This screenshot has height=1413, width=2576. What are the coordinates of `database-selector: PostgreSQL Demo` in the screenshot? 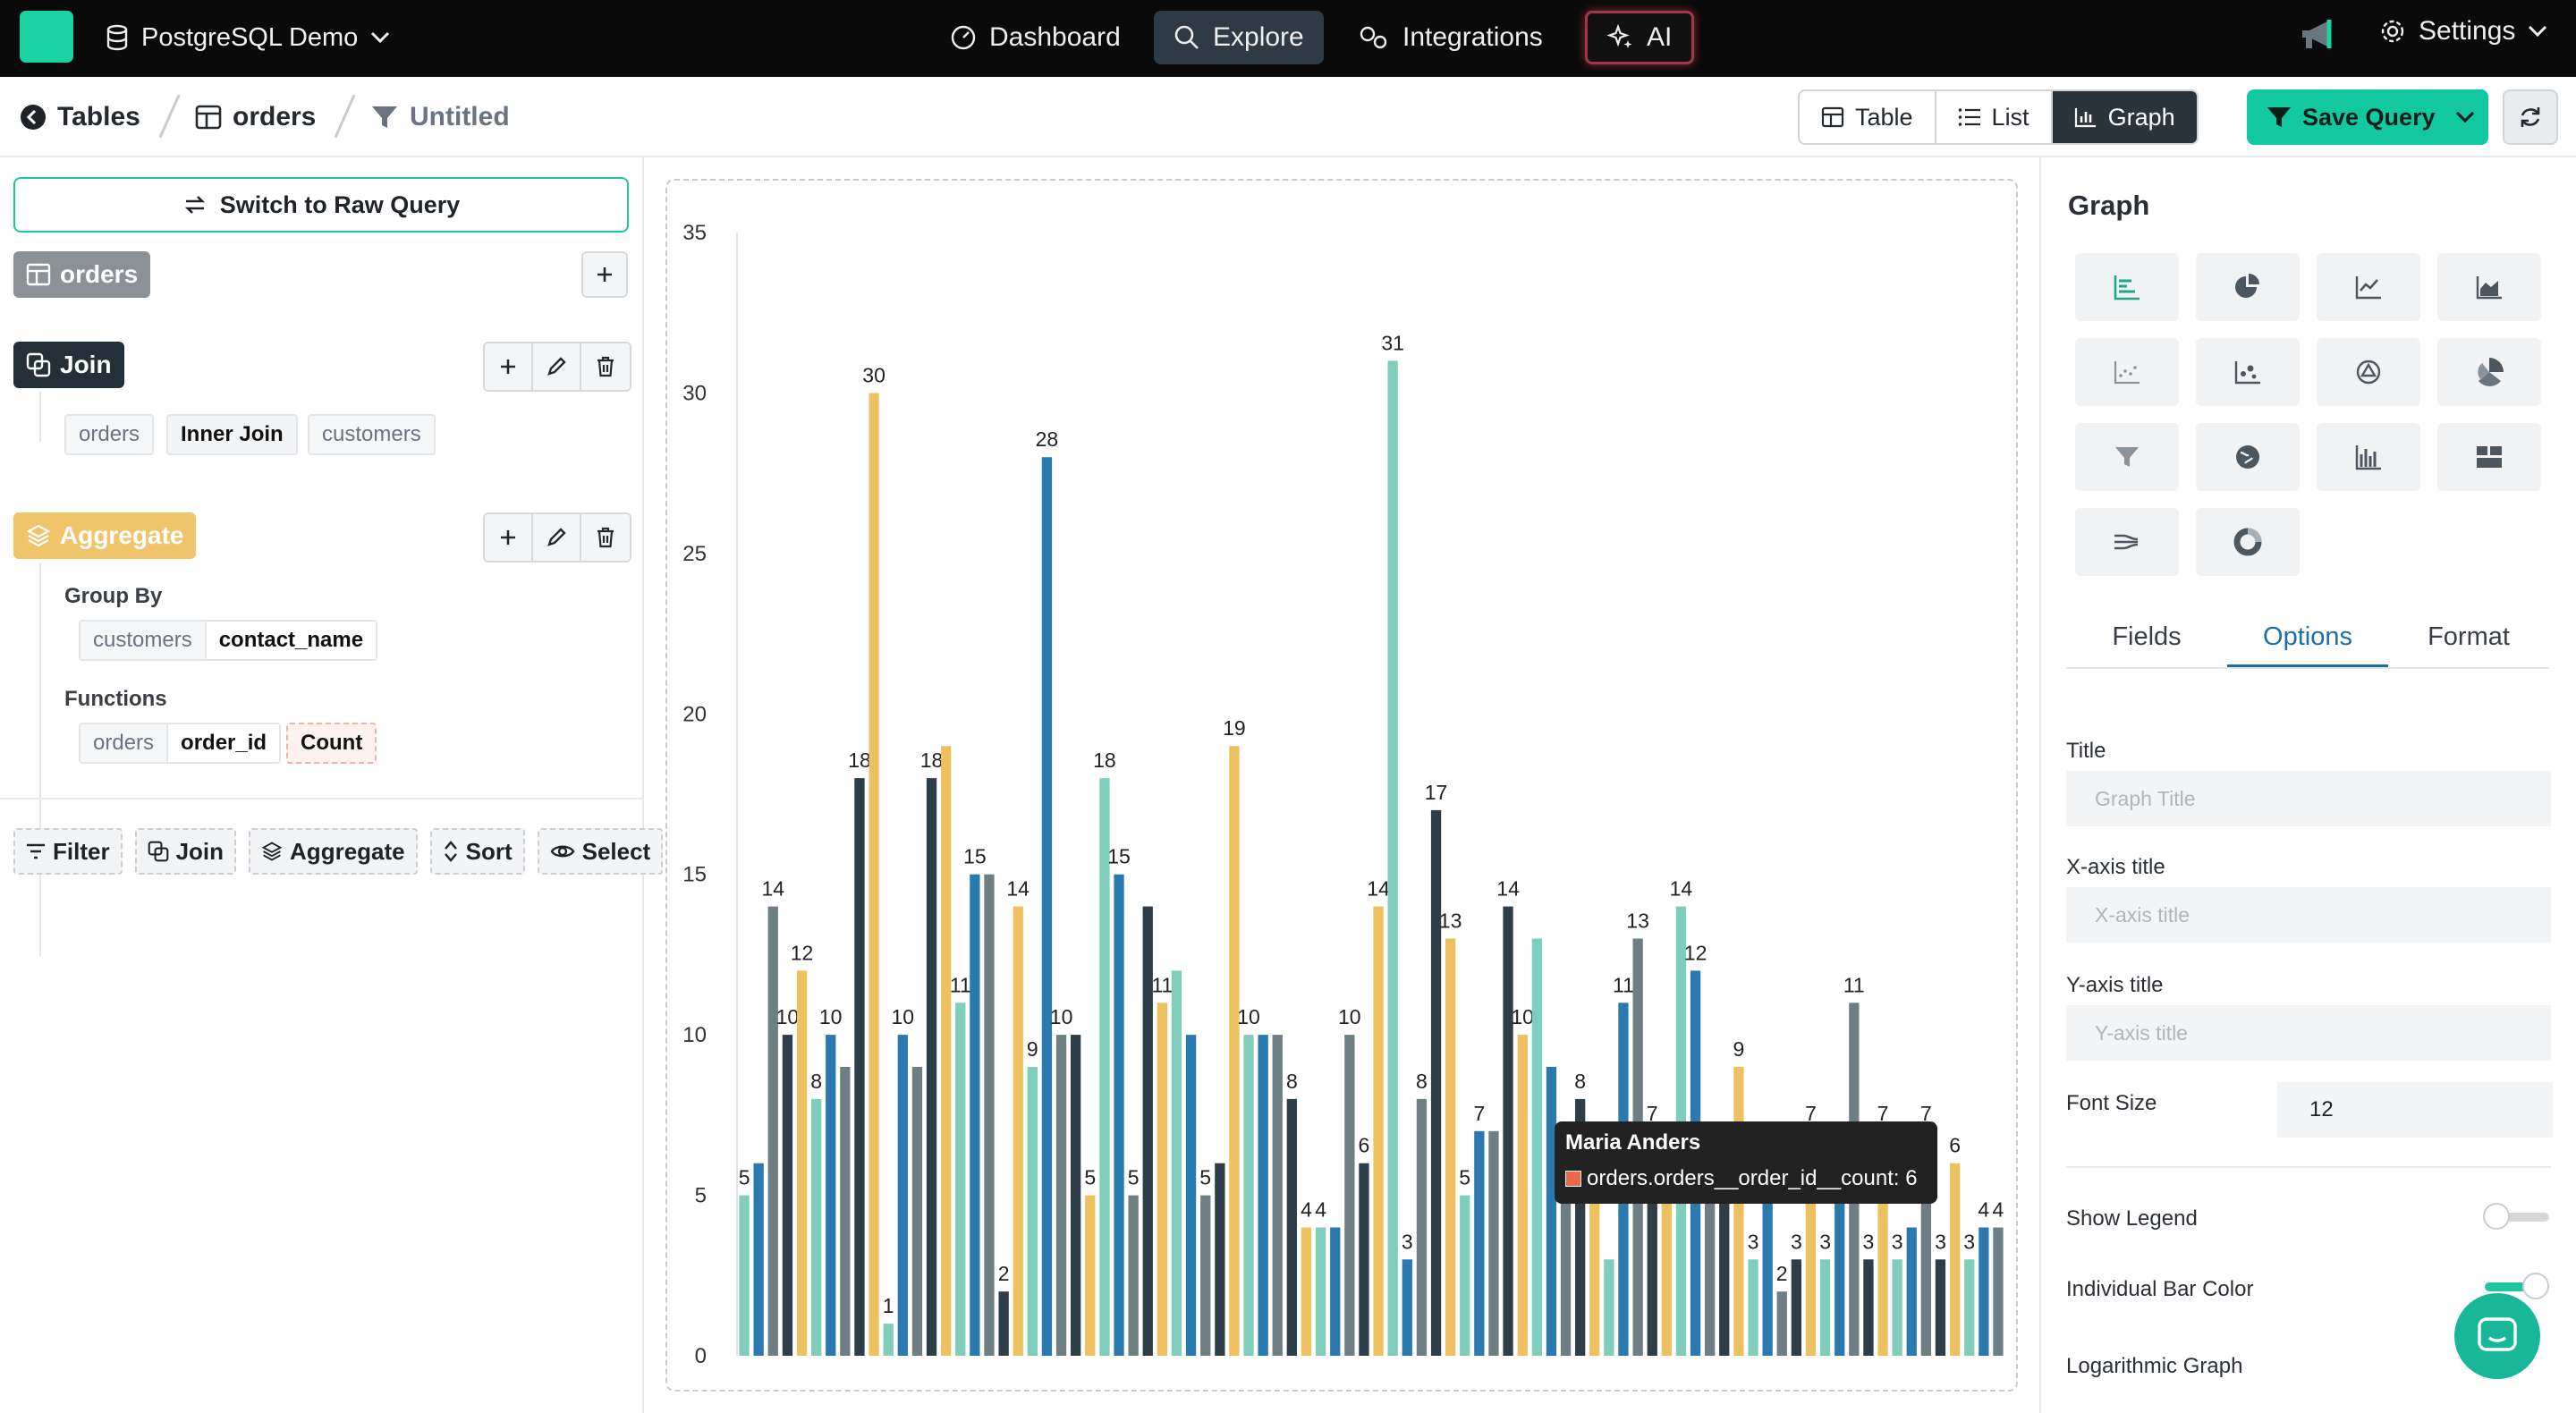 It's located at (248, 37).